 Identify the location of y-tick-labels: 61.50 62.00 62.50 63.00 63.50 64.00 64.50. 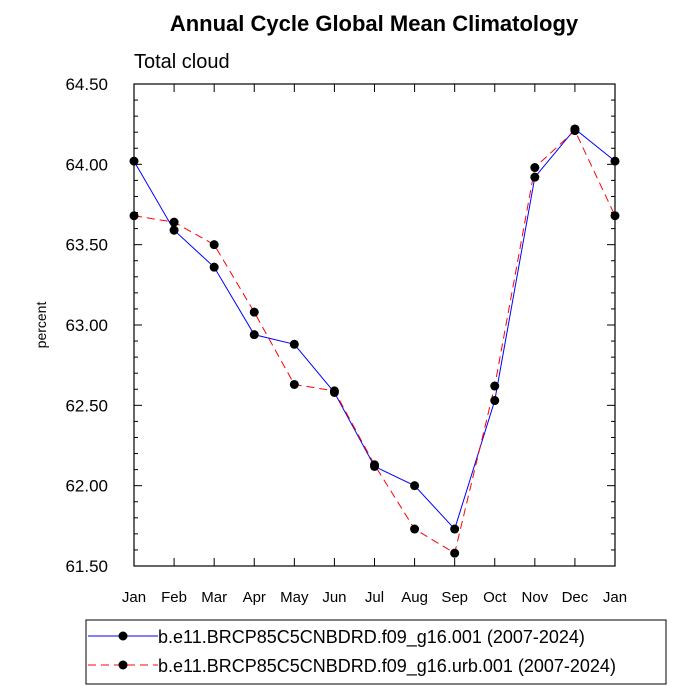
(86, 325).